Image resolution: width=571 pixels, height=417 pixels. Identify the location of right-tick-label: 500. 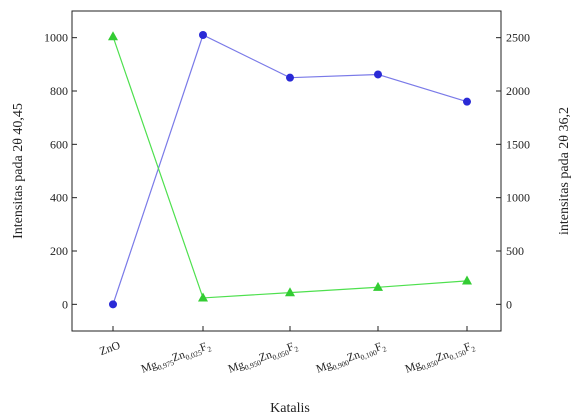
(515, 251).